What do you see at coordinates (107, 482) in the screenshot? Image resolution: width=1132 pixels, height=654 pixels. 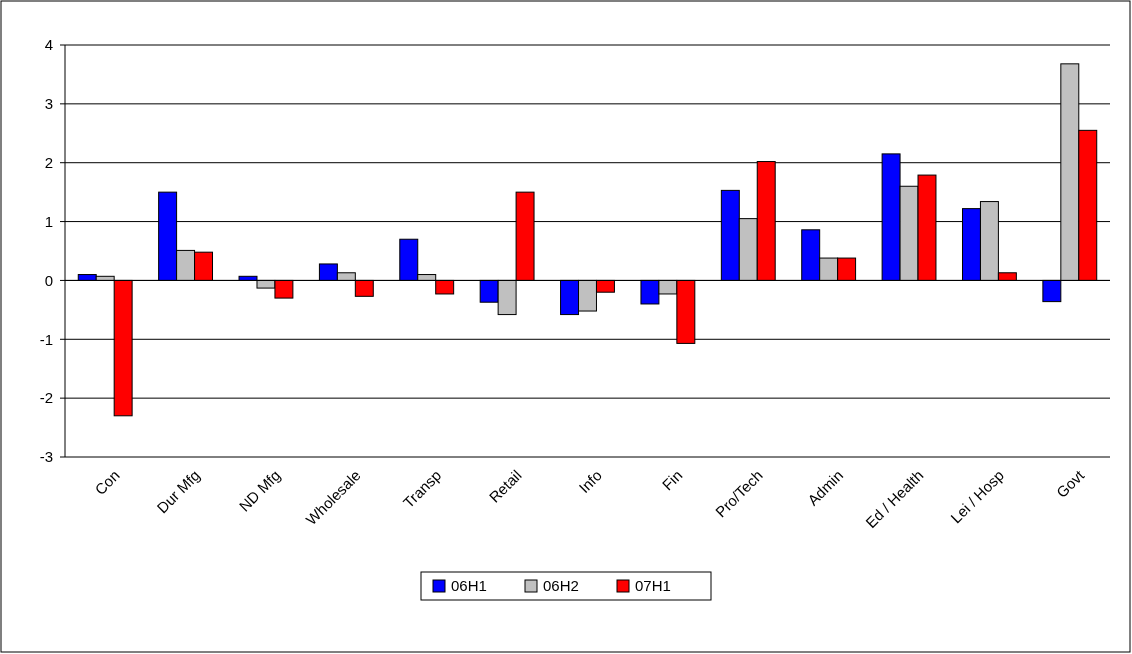 I see `x-tick-label: Con` at bounding box center [107, 482].